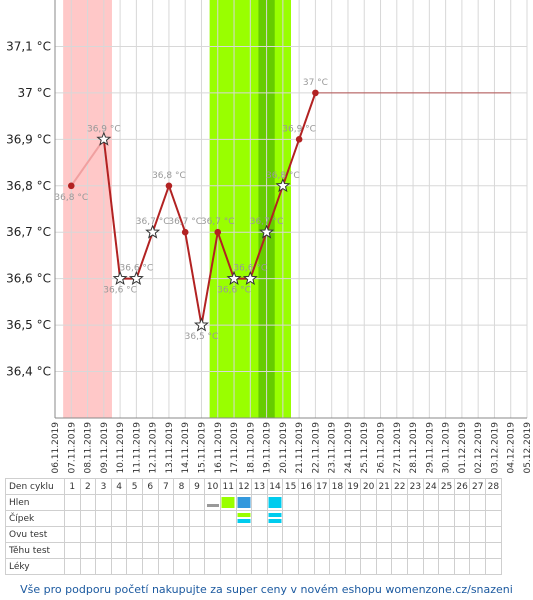 Image resolution: width=533 pixels, height=600 pixels. Describe the element at coordinates (28, 325) in the screenshot. I see `y-tick-label: 36,5 °C` at that location.